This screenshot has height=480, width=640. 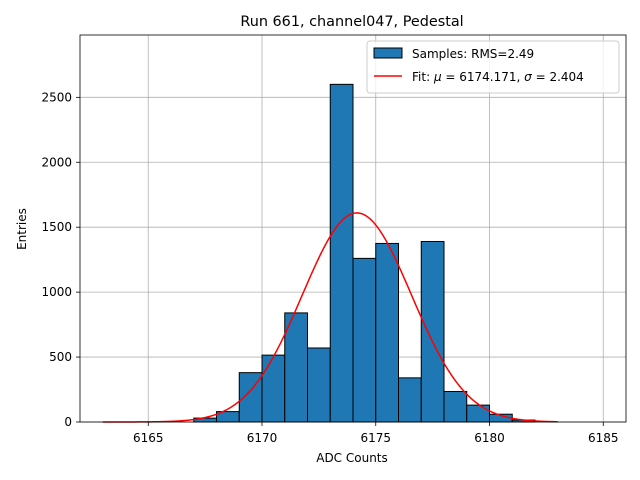 What do you see at coordinates (56, 227) in the screenshot?
I see `y-tick-label: 1500` at bounding box center [56, 227].